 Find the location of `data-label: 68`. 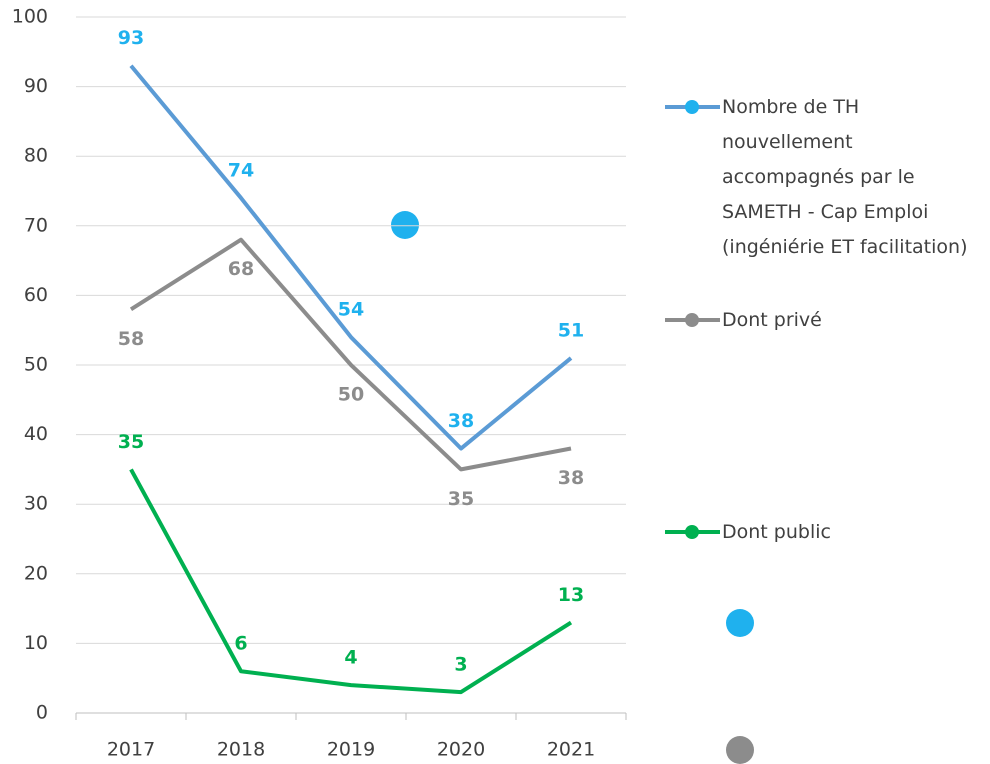

data-label: 68 is located at coordinates (241, 269).